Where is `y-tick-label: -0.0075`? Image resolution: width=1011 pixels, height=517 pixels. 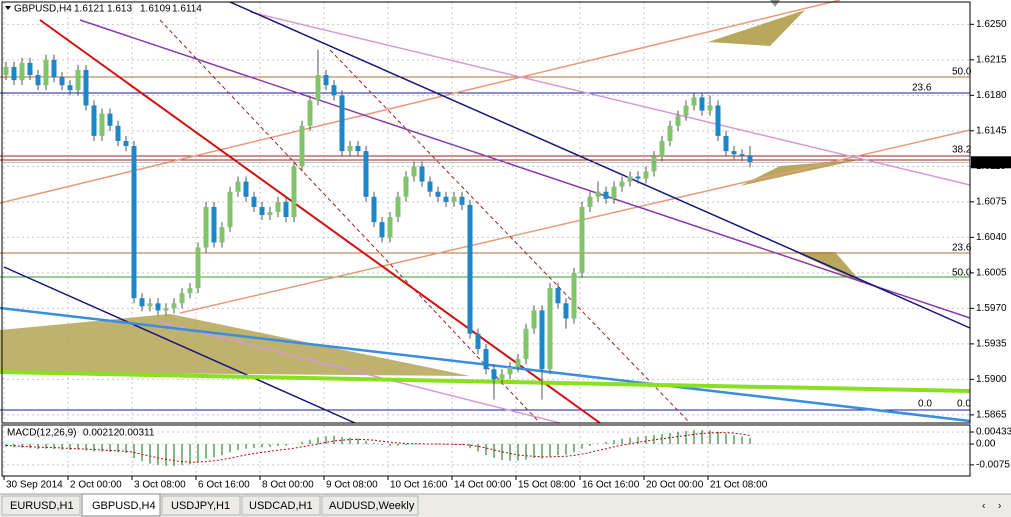 y-tick-label: -0.0075 is located at coordinates (993, 465).